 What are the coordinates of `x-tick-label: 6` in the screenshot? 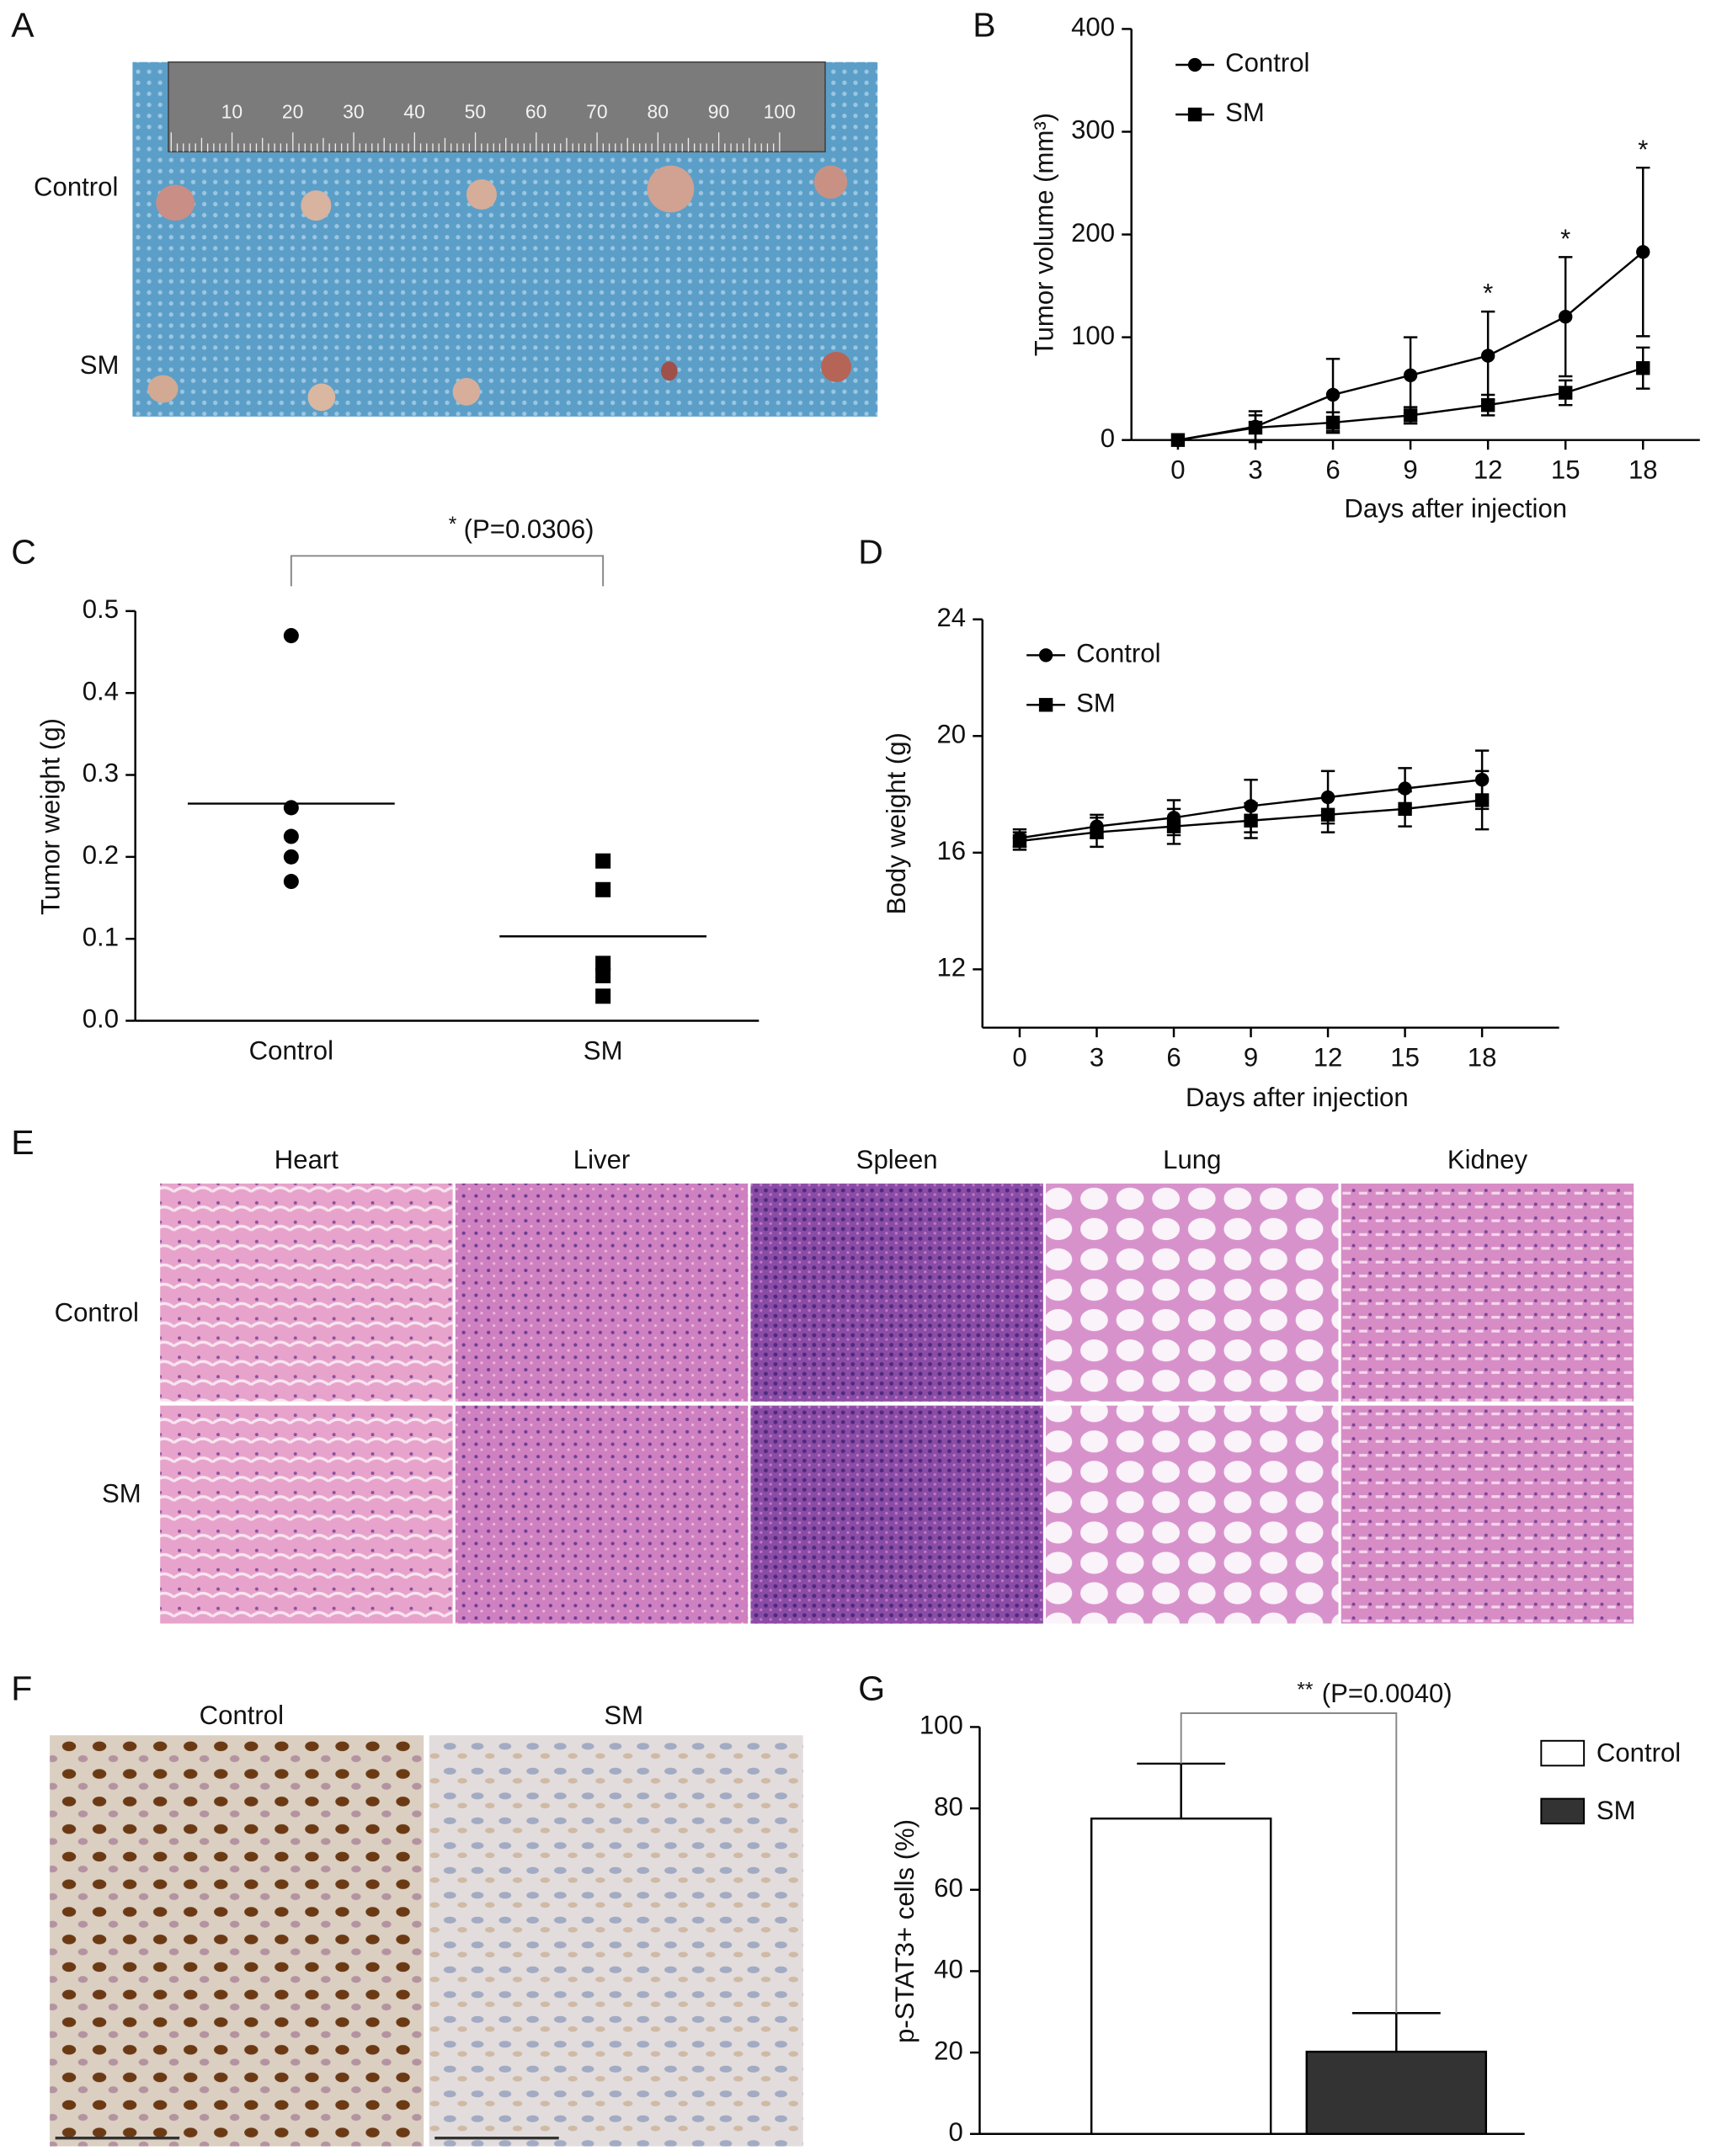 It's located at (1173, 1058).